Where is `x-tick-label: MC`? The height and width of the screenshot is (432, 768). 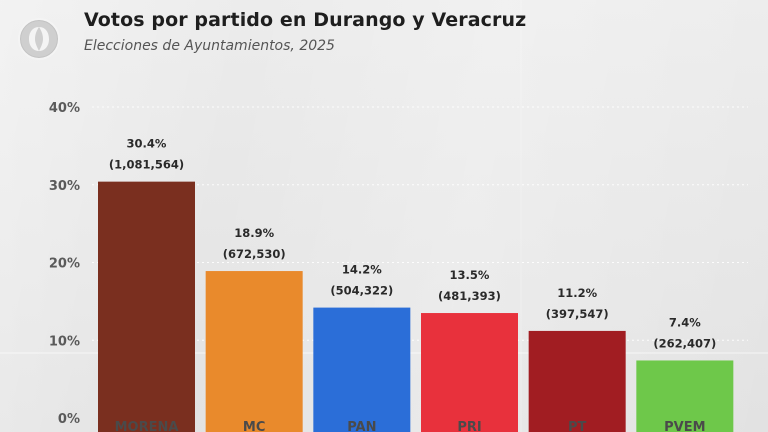
x-tick-label: MC is located at coordinates (254, 426).